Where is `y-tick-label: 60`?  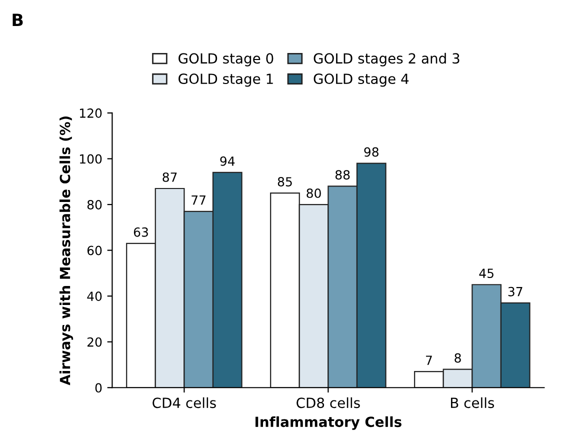
y-tick-label: 60 is located at coordinates (94, 251).